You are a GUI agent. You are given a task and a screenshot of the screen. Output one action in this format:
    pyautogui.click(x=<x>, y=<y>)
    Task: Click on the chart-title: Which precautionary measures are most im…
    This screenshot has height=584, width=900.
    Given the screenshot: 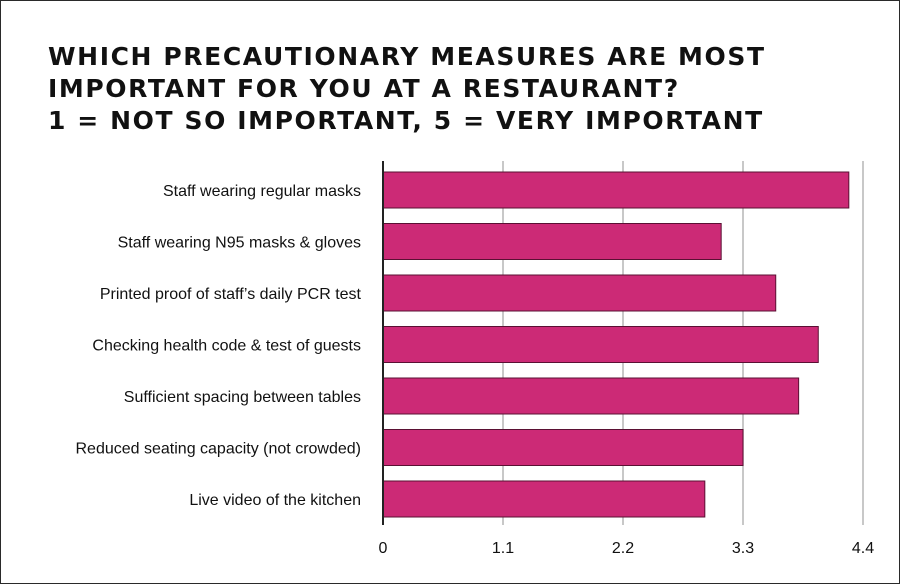 What is the action you would take?
    pyautogui.click(x=407, y=89)
    